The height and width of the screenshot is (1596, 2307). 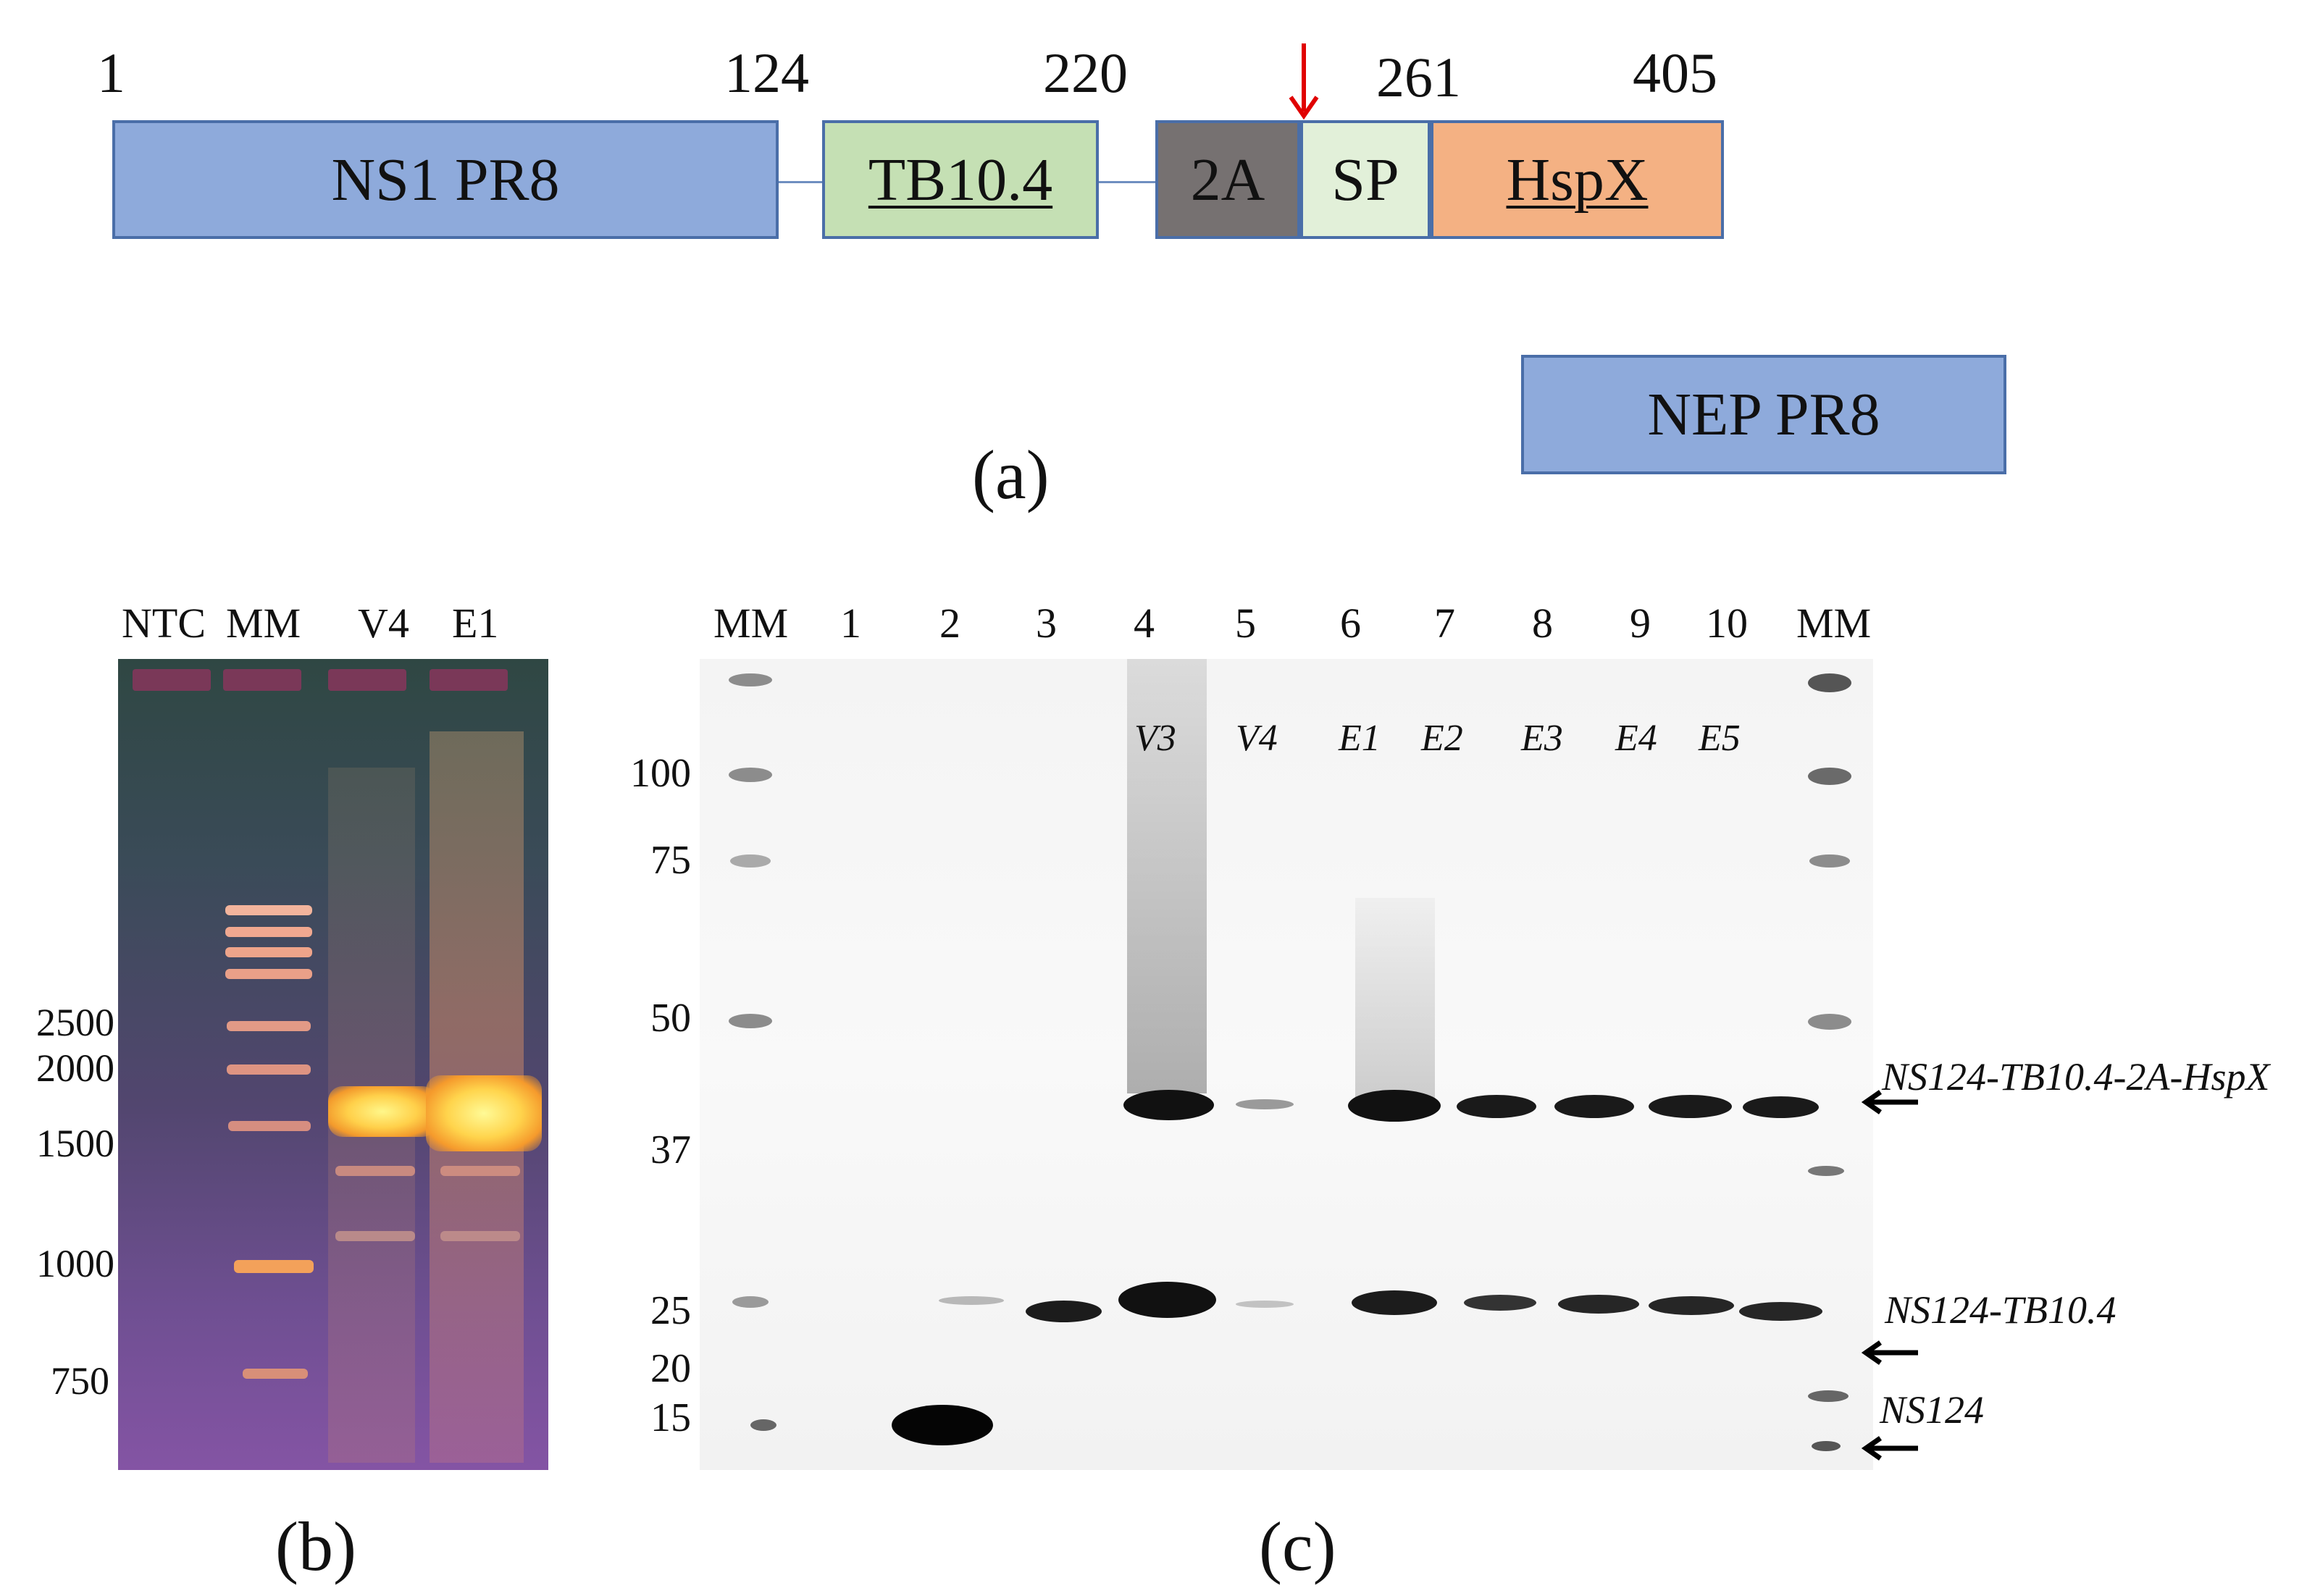 I want to click on caption-b: (b), so click(x=315, y=1546).